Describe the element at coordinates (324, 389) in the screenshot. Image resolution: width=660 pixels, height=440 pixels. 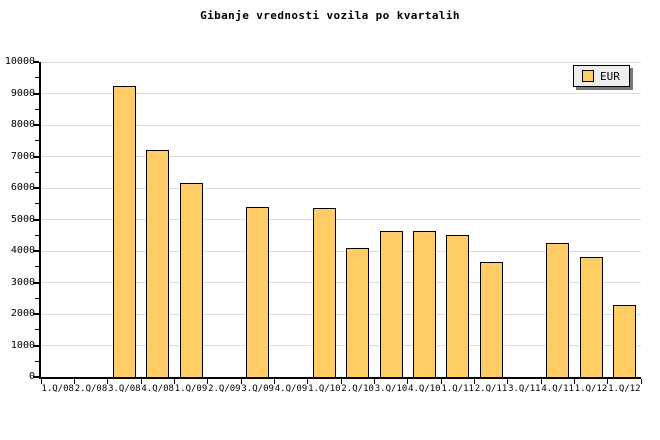
I see `x-tick-label: 1.Q/10` at that location.